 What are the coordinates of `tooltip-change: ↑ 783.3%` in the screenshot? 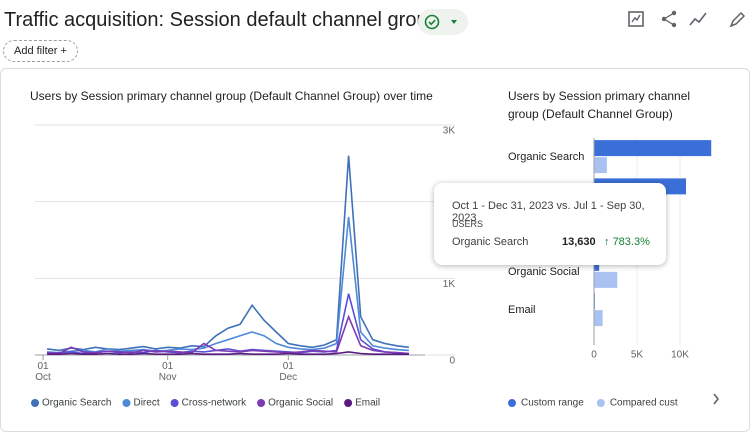 It's located at (627, 242).